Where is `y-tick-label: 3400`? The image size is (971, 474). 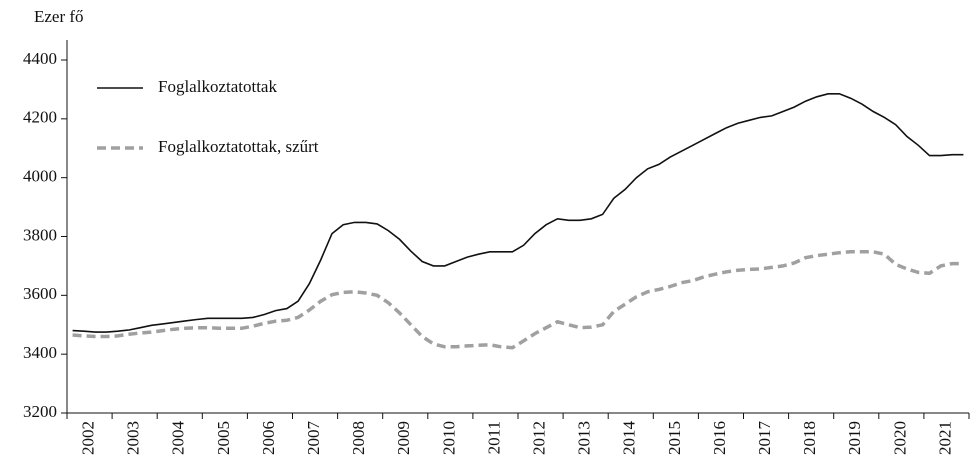
y-tick-label: 3400 is located at coordinates (40, 352).